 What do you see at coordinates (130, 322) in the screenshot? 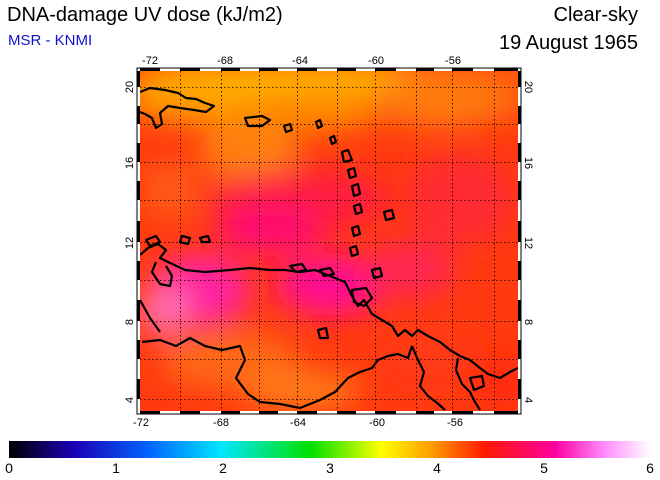
I see `lat-tick-left-8: 8` at bounding box center [130, 322].